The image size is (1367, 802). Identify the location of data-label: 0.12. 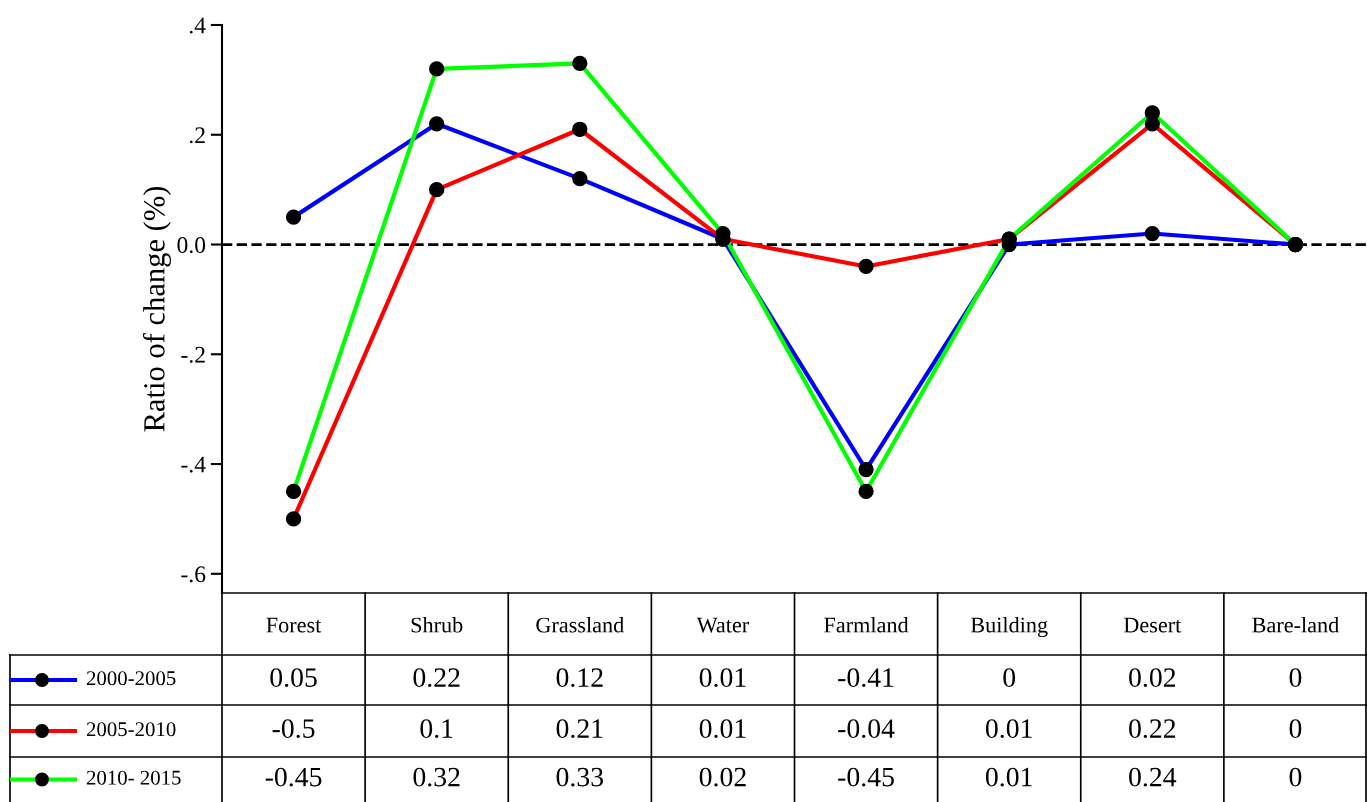
(579, 678).